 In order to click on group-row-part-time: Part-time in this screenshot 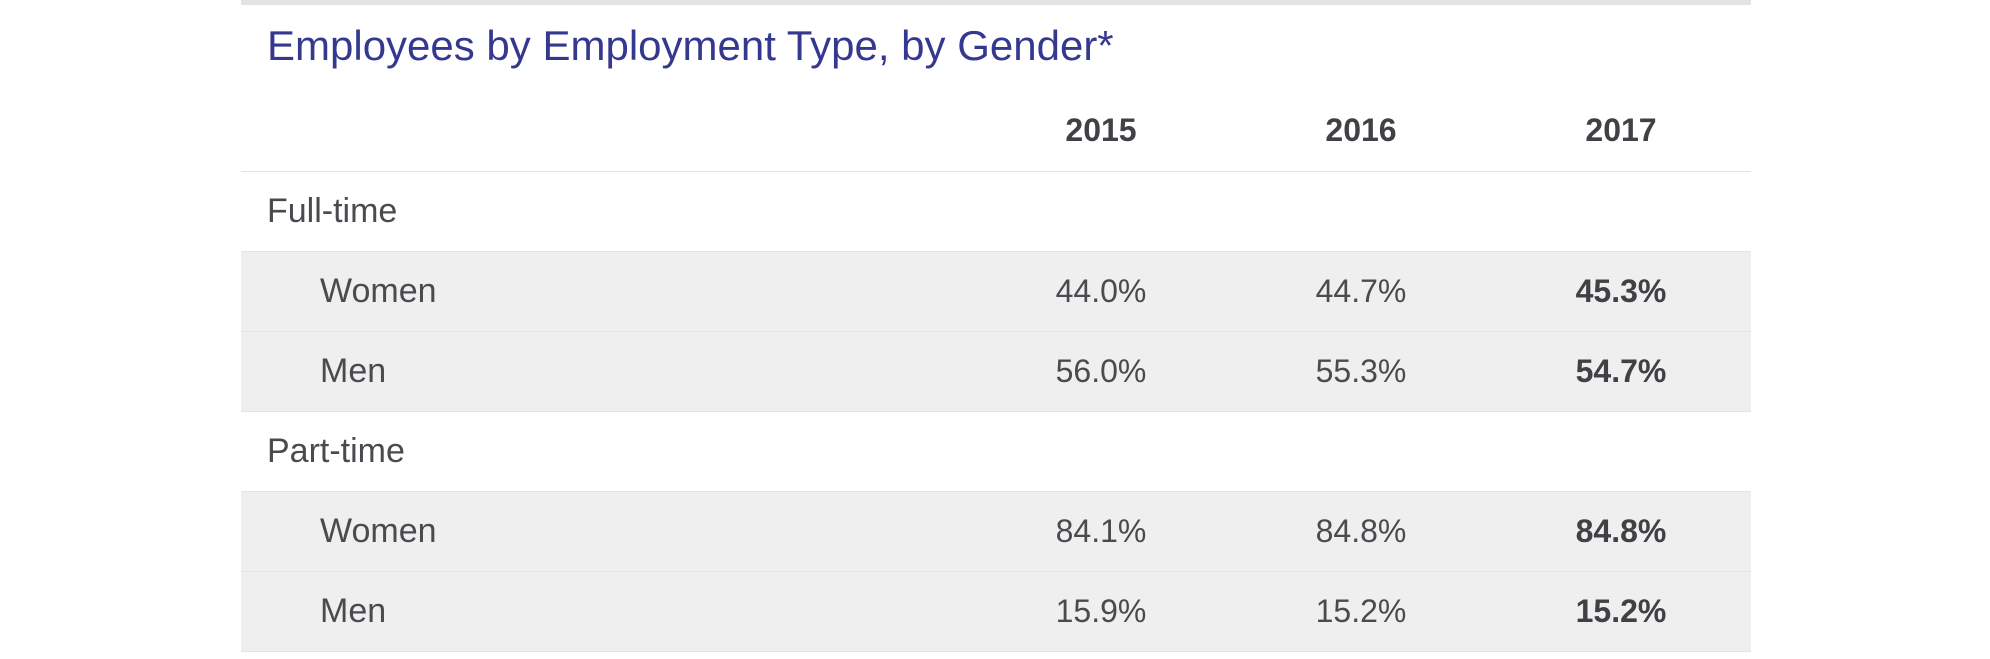, I will do `click(996, 452)`.